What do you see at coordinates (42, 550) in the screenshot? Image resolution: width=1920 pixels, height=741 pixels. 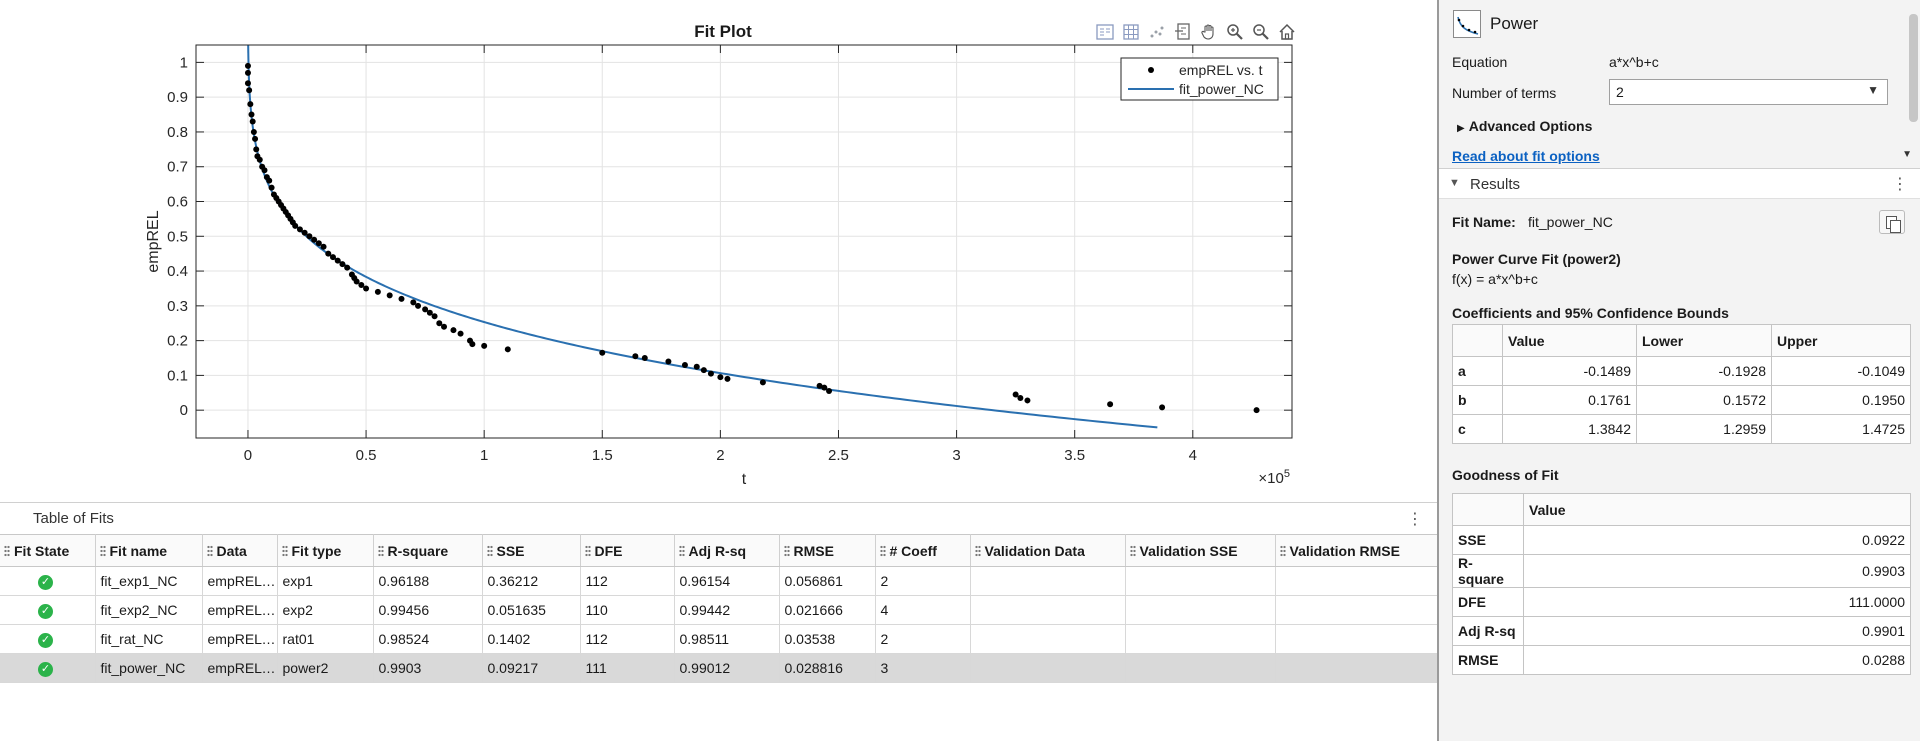 I see `column-header-label: Fit State` at bounding box center [42, 550].